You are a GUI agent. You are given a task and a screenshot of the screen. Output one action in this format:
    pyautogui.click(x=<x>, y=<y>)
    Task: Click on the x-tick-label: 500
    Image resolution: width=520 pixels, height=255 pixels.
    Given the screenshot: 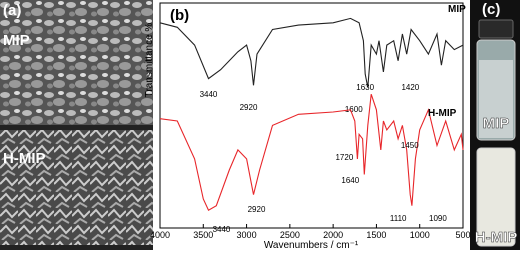 What is the action you would take?
    pyautogui.click(x=462, y=235)
    